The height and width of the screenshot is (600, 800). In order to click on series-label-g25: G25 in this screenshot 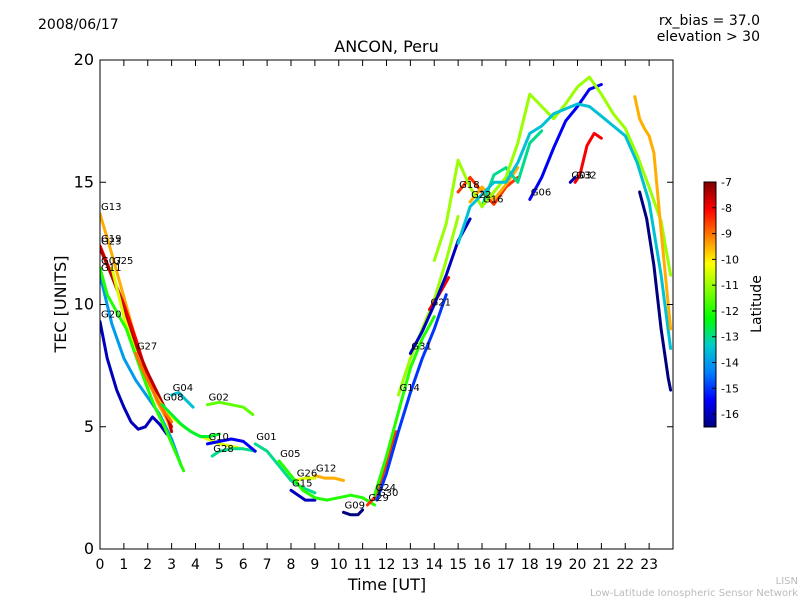, I will do `click(123, 261)`.